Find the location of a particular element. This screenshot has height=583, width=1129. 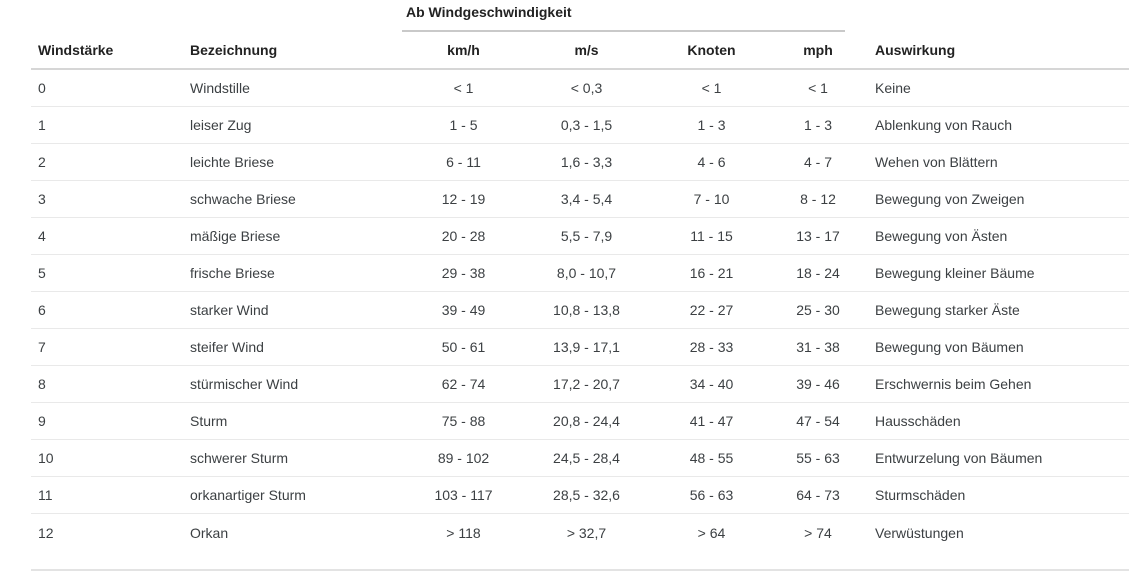

cell-auswirkung: Entwurzelung von Bäumen is located at coordinates (959, 458).